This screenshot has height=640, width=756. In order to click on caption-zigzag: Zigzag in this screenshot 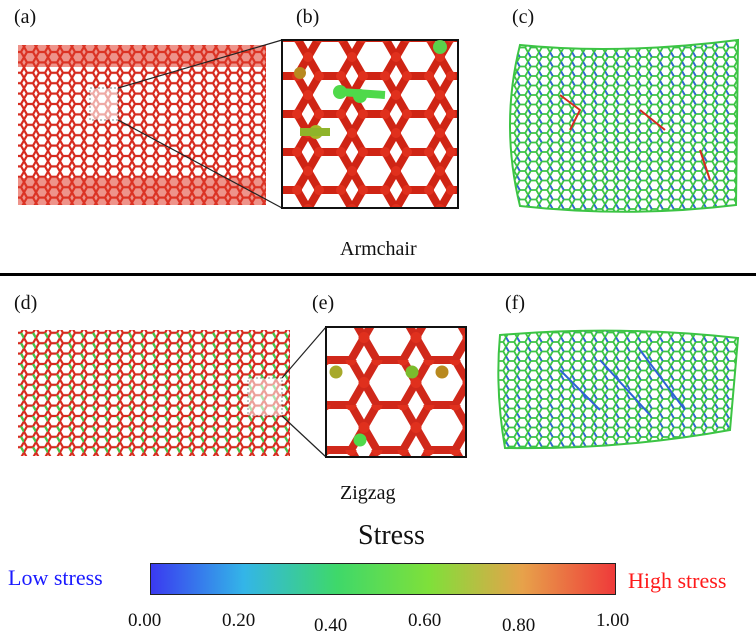, I will do `click(368, 493)`.